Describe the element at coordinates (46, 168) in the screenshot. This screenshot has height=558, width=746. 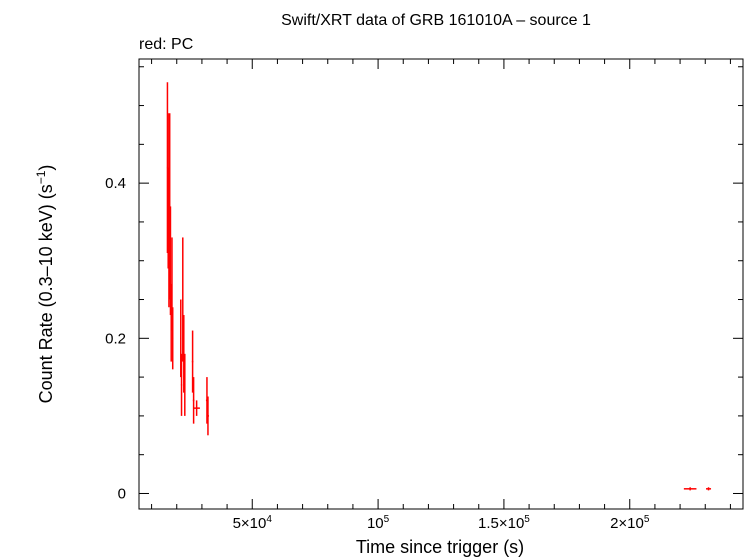
I see `y-axis-label-end: )` at that location.